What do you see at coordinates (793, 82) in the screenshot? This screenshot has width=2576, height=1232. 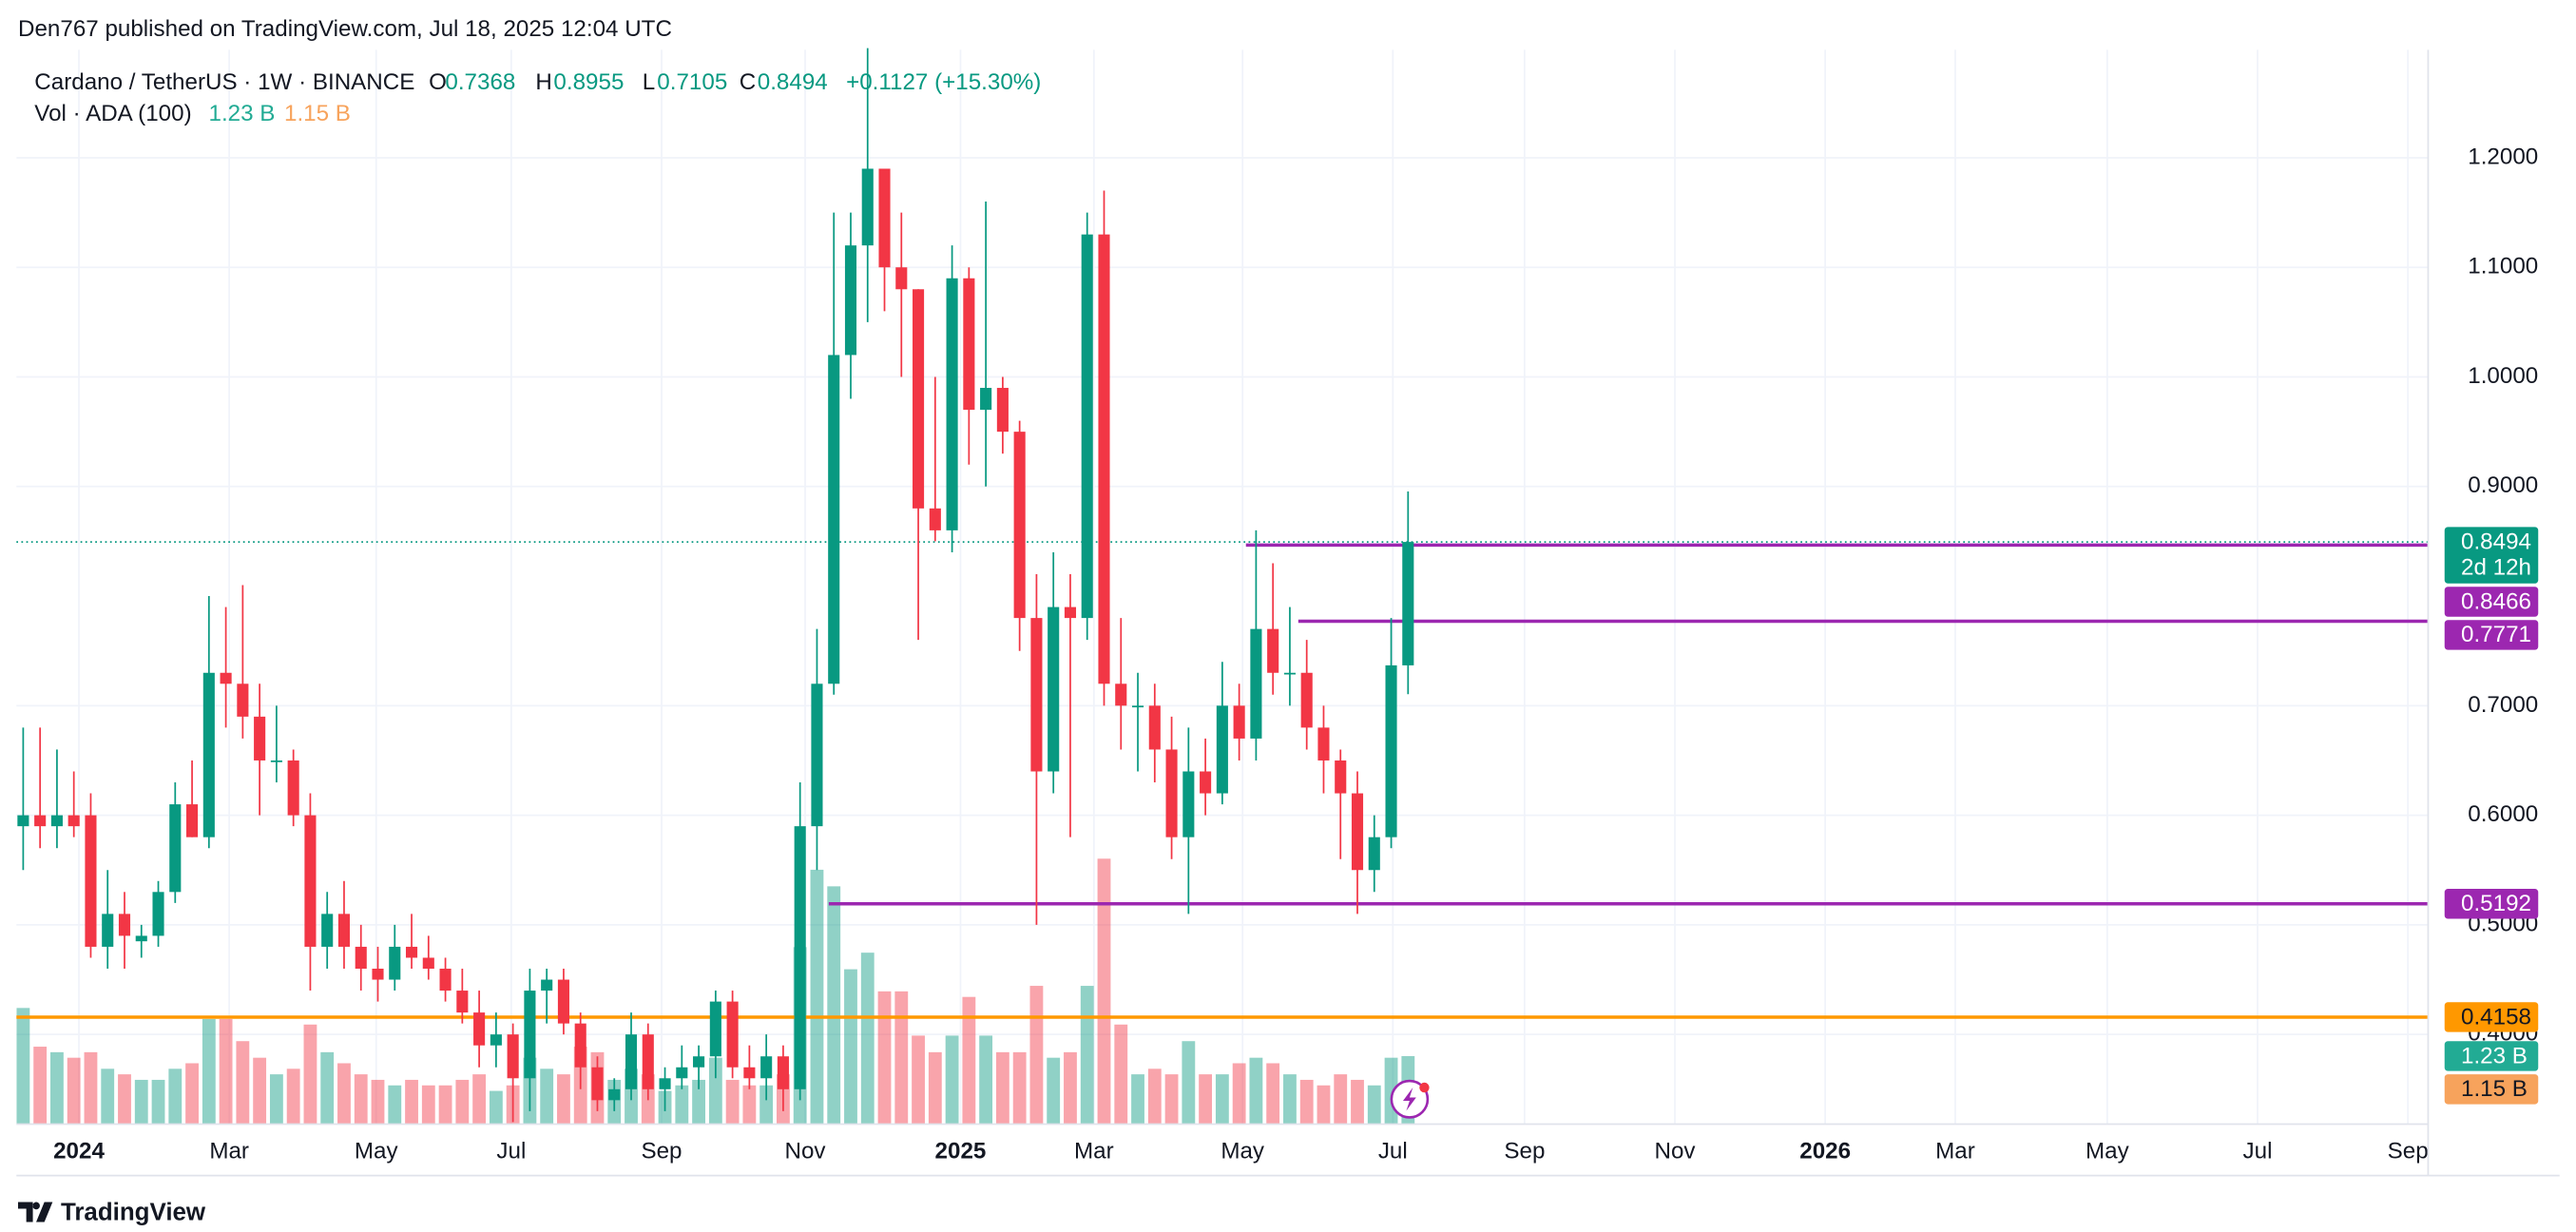 I see `ohlc-close: 0.8494` at bounding box center [793, 82].